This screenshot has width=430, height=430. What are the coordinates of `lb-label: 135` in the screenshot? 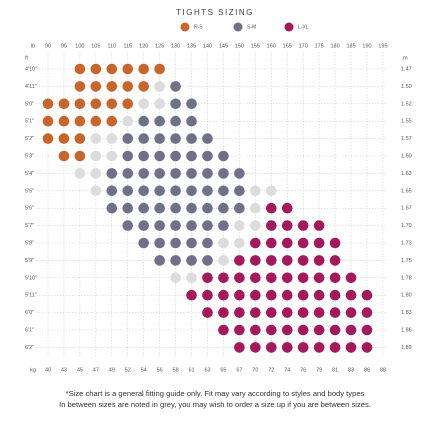 It's located at (191, 46).